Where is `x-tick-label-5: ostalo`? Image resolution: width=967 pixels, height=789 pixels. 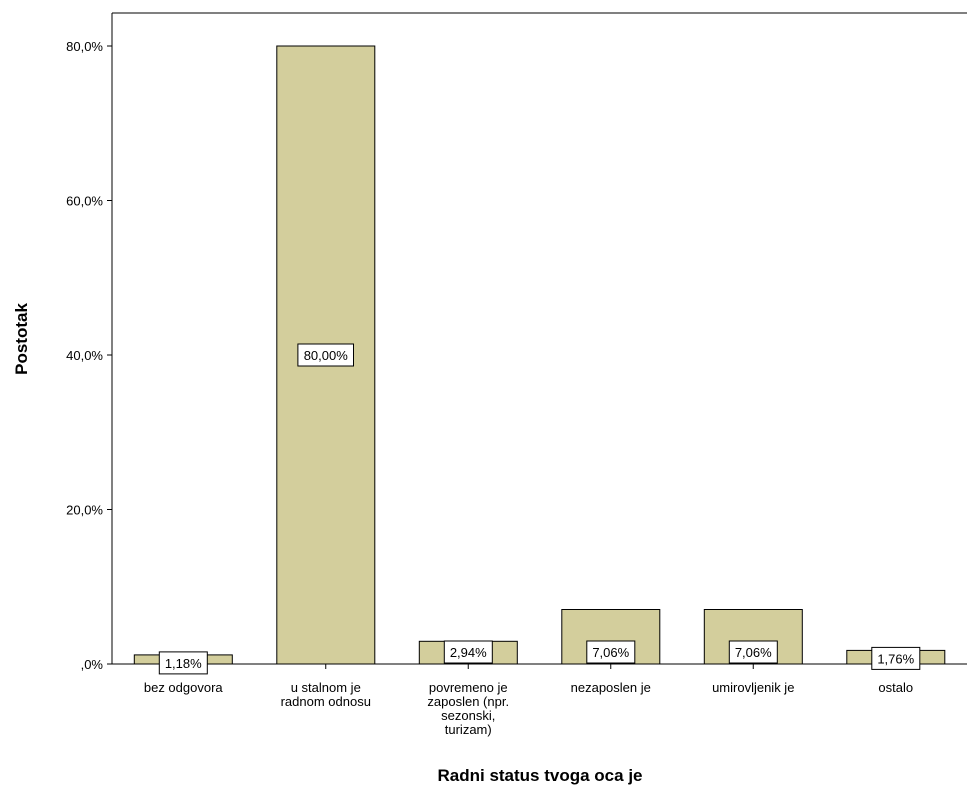
x-tick-label-5: ostalo is located at coordinates (895, 687).